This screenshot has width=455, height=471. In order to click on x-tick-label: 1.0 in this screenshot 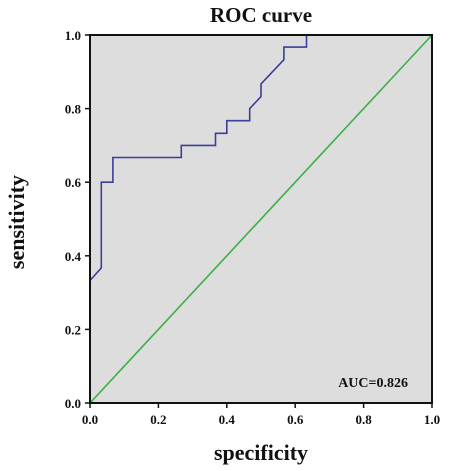, I will do `click(432, 419)`.